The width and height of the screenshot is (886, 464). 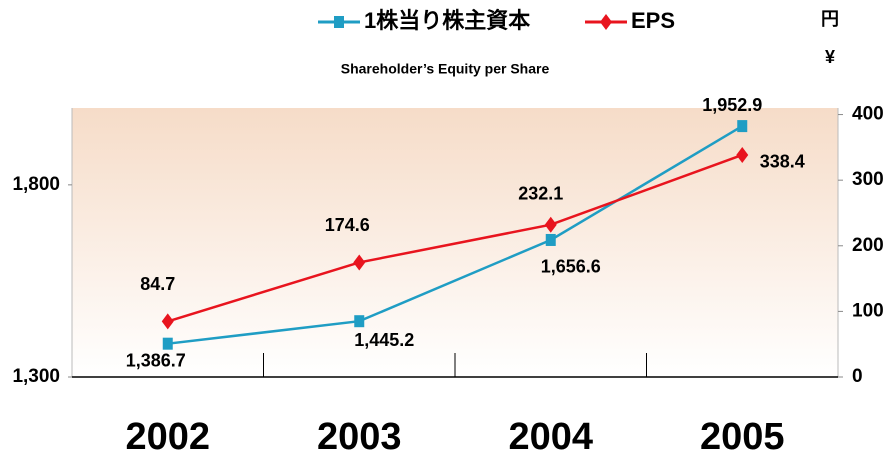 What do you see at coordinates (156, 360) in the screenshot?
I see `data-label: 1,386.7` at bounding box center [156, 360].